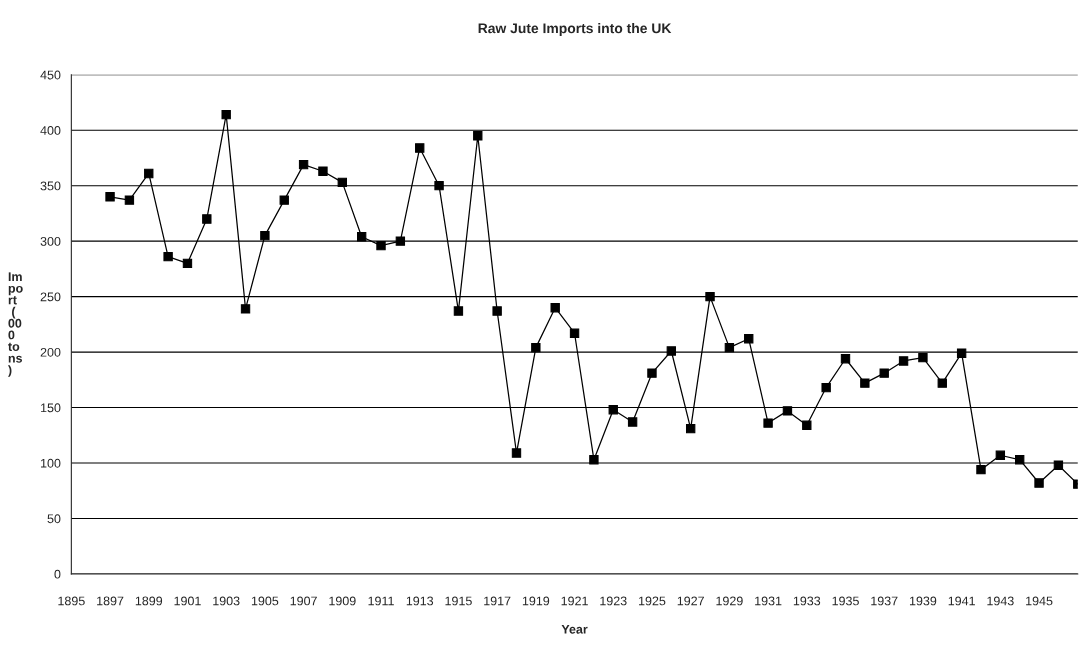  What do you see at coordinates (50, 297) in the screenshot?
I see `y-tick-label: 250` at bounding box center [50, 297].